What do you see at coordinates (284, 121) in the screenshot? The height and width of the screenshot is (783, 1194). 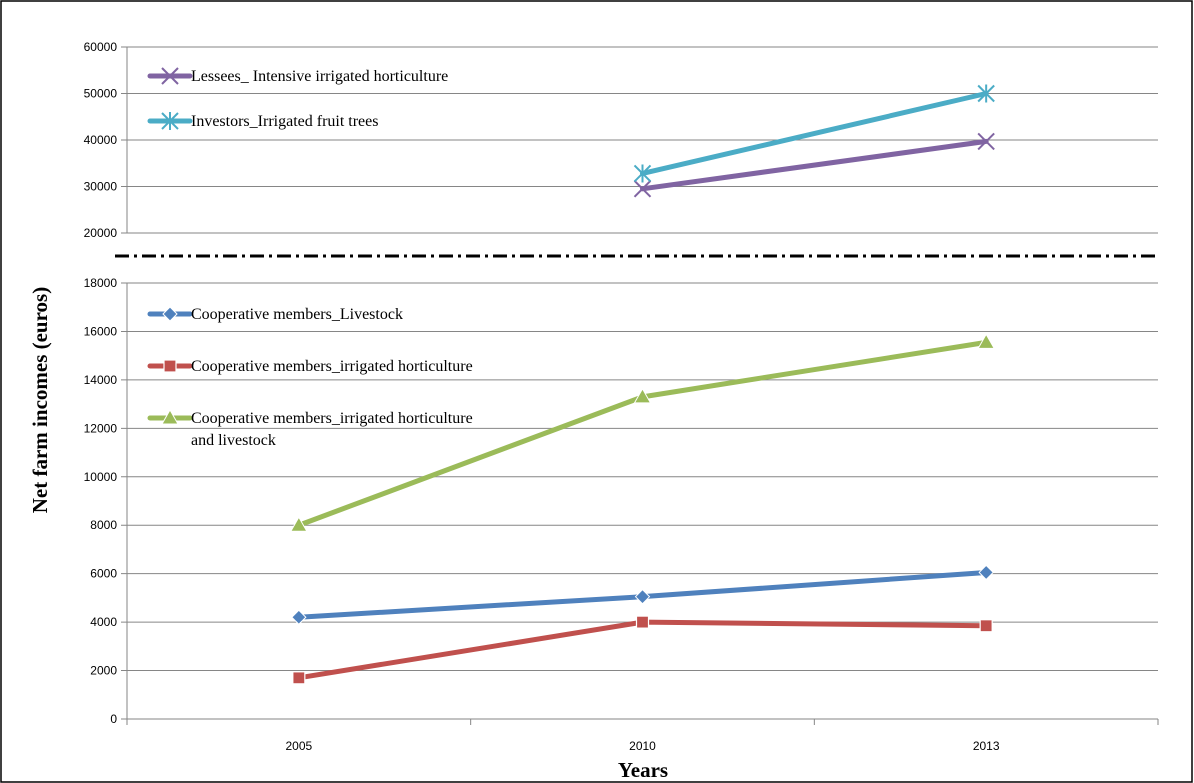 I see `legend-label: Investors_Irrigated fruit trees` at bounding box center [284, 121].